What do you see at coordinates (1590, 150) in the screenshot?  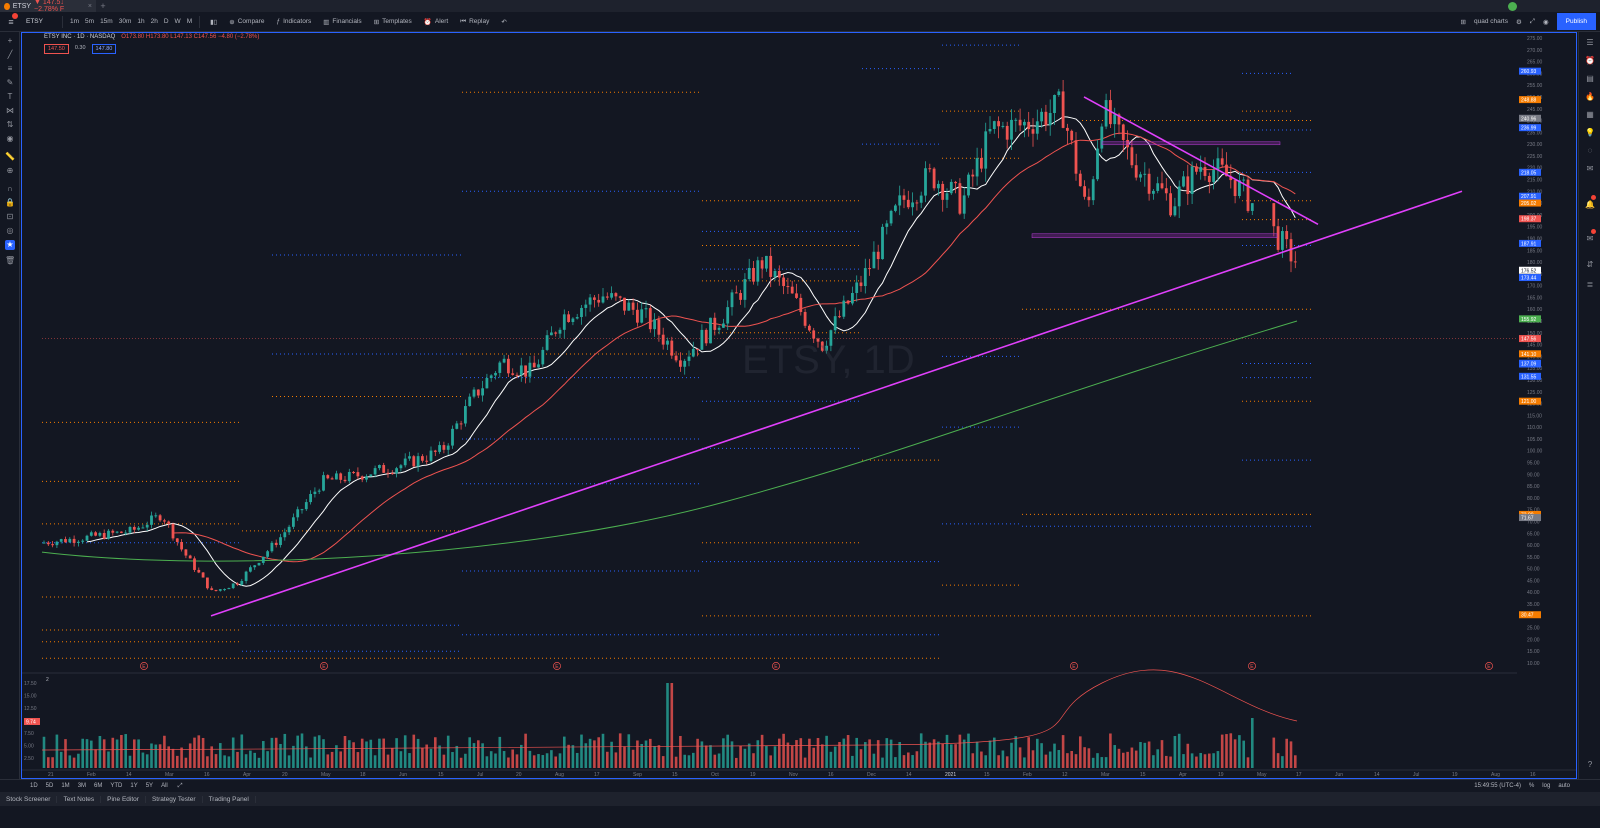 I see `streams-icon: ◌` at bounding box center [1590, 150].